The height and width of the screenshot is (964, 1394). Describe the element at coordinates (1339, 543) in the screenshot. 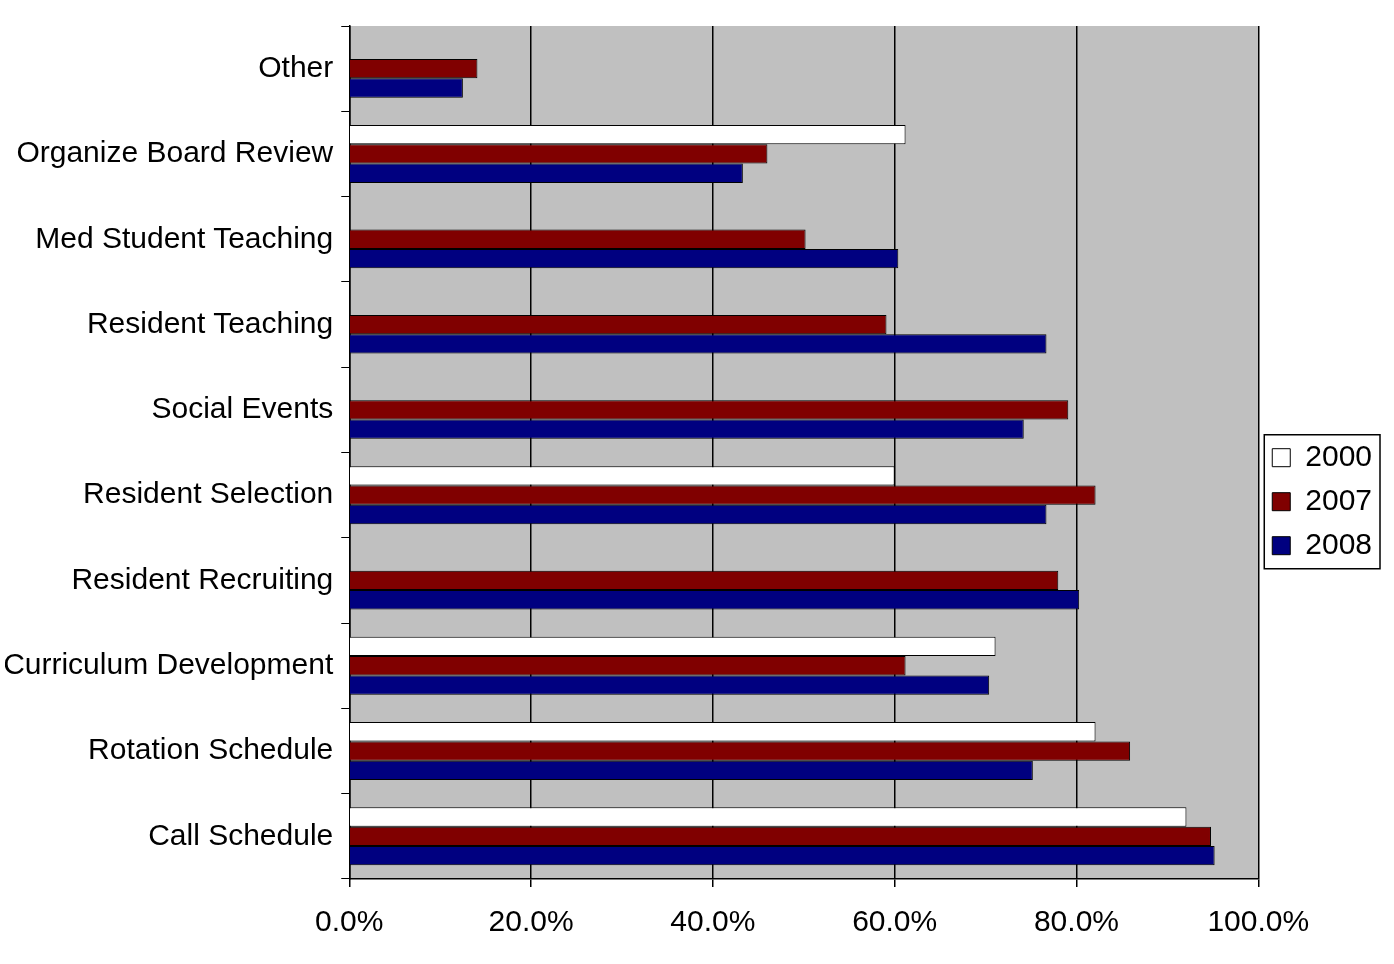

I see `legend-label: 2008` at that location.